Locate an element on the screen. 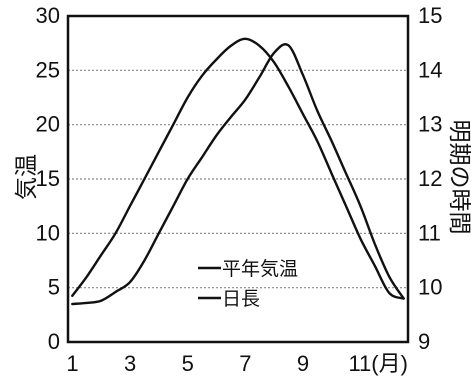 Image resolution: width=471 pixels, height=381 pixels. legend-label-daylength: 日長 is located at coordinates (241, 299).